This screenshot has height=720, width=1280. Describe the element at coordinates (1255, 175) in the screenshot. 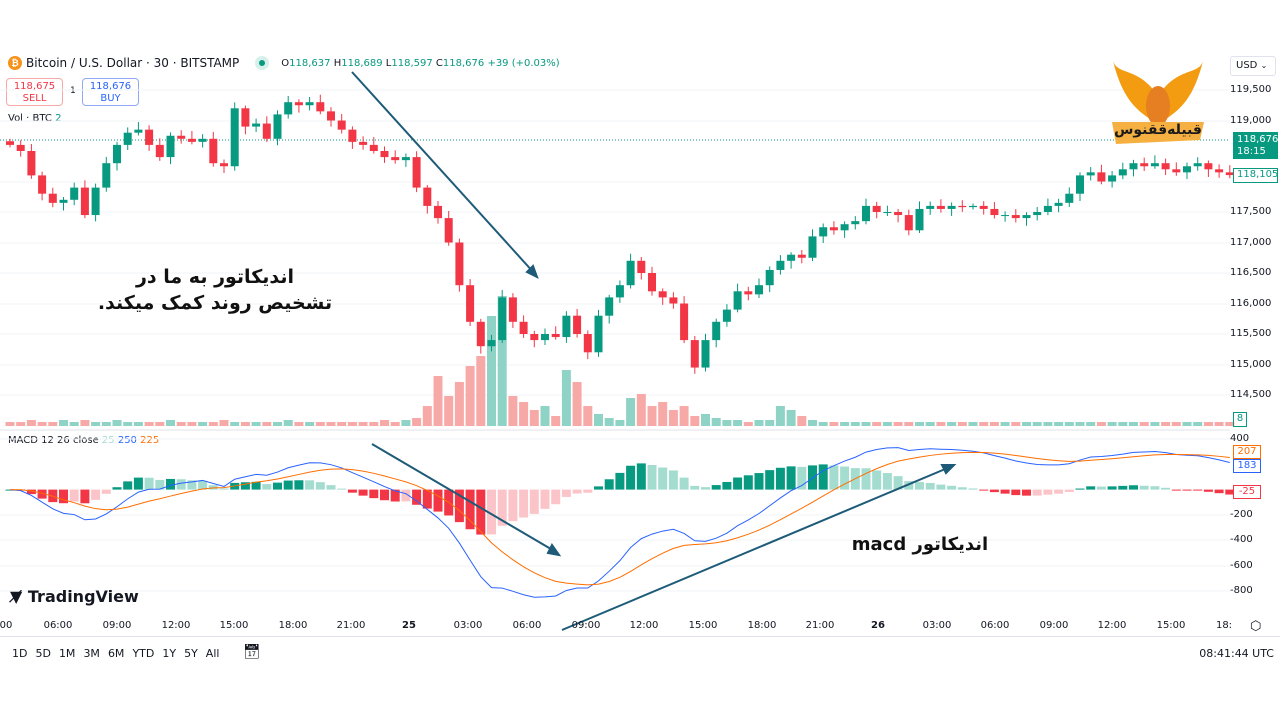

I see `prev-close-label: 118,105` at that location.